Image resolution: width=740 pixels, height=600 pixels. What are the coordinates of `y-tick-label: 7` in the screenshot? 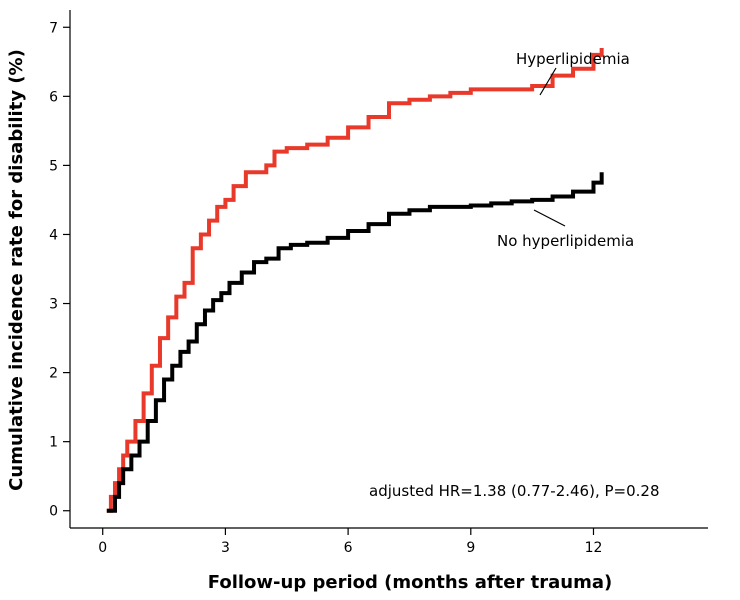 It's located at (53, 28).